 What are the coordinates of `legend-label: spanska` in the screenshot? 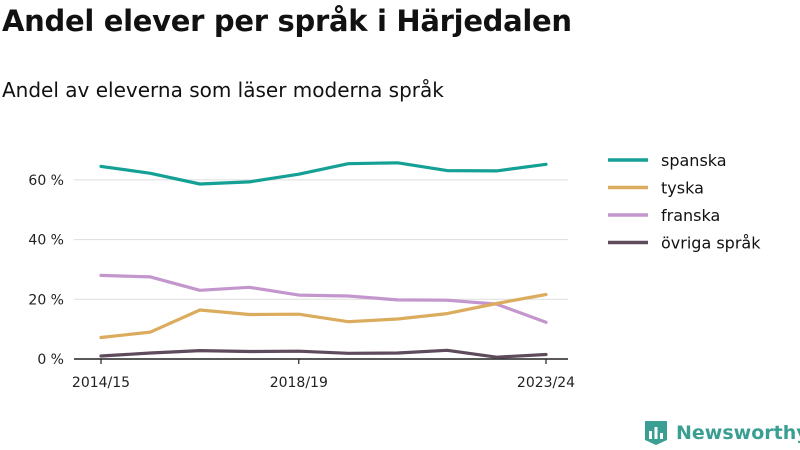 It's located at (694, 160).